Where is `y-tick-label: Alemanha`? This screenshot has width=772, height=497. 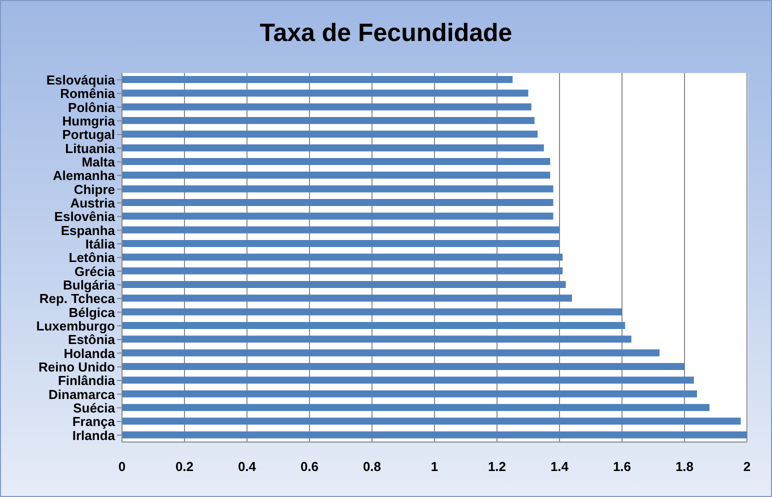 y-tick-label: Alemanha is located at coordinates (84, 176).